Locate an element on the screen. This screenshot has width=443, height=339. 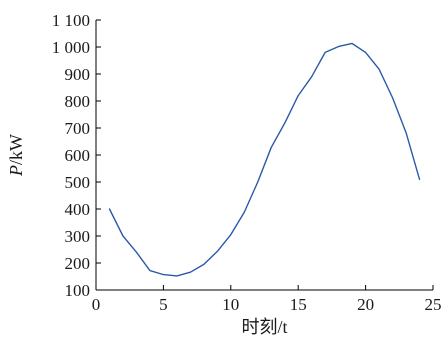
y-axis-title: P/kW is located at coordinates (16, 155).